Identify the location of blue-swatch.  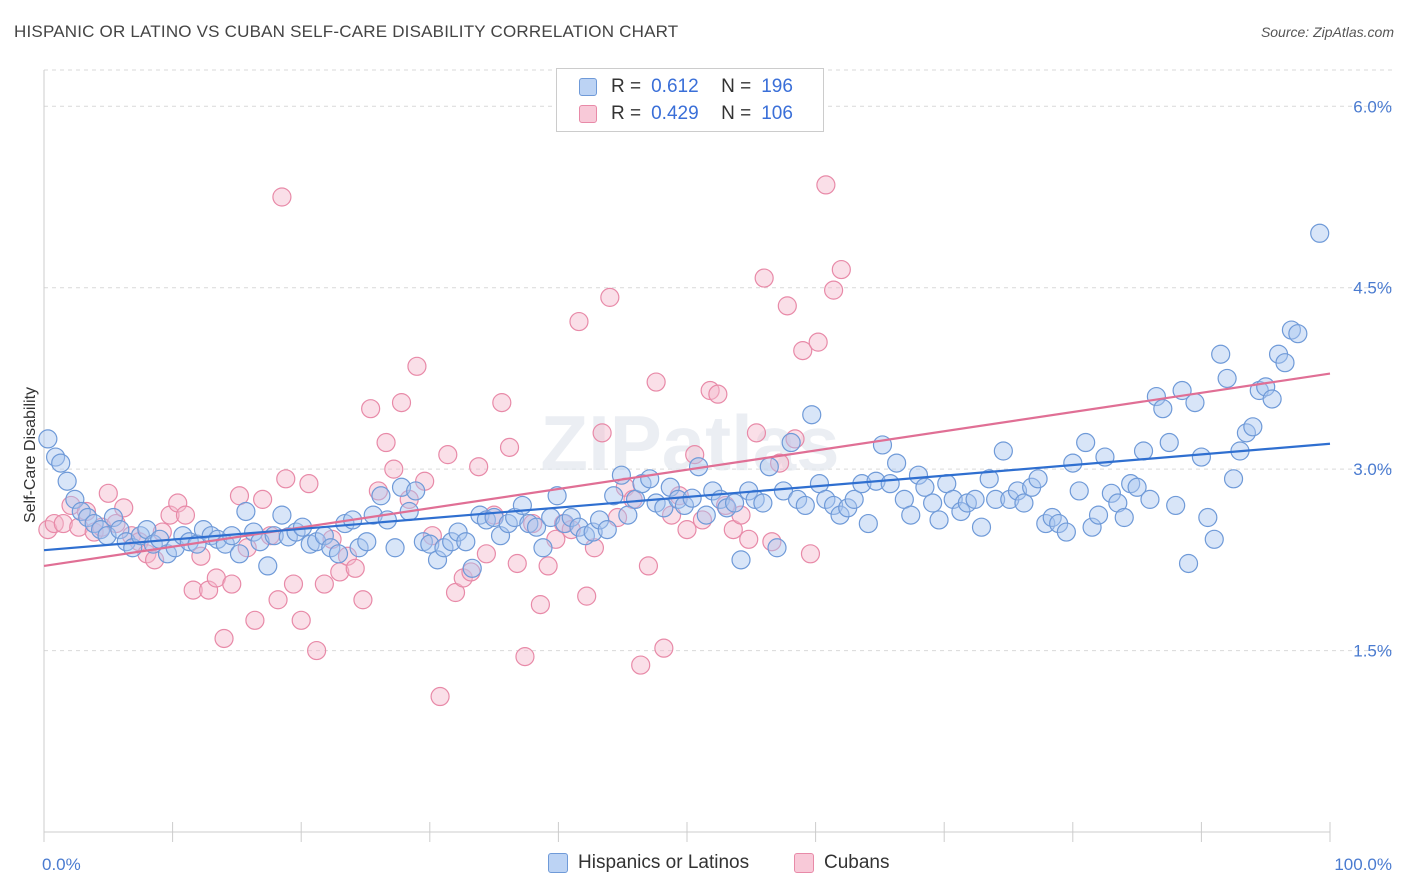
(558, 863).